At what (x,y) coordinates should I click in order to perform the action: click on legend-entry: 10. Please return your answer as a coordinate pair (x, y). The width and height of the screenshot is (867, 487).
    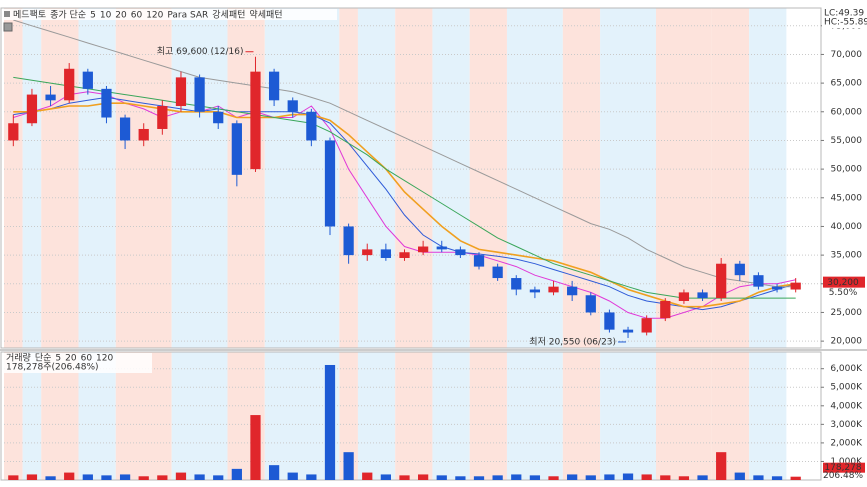
    Looking at the image, I should click on (106, 16).